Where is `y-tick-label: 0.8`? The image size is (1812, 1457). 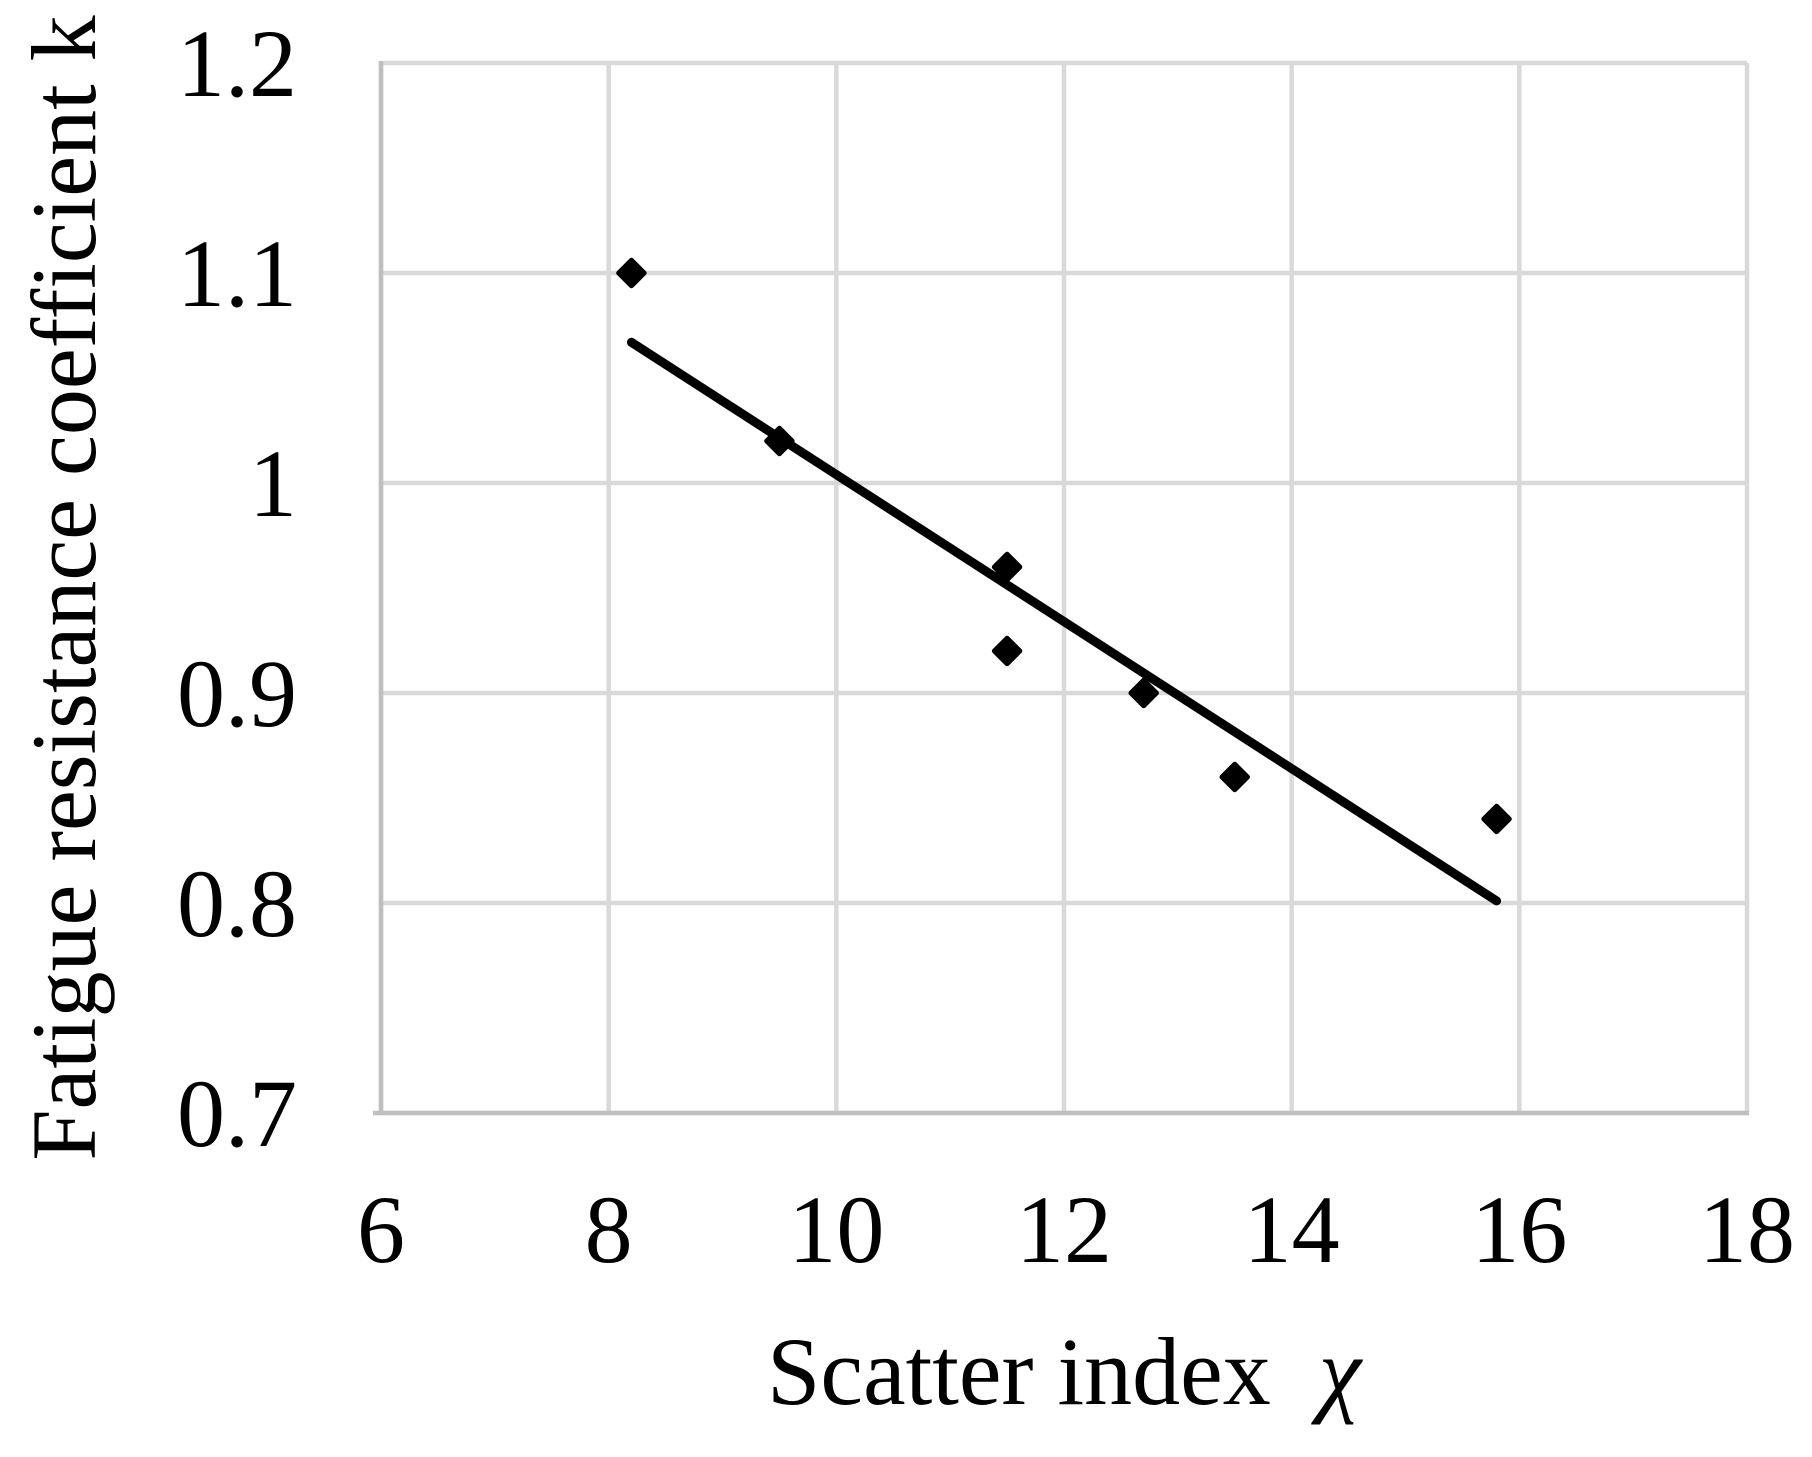 y-tick-label: 0.8 is located at coordinates (237, 903).